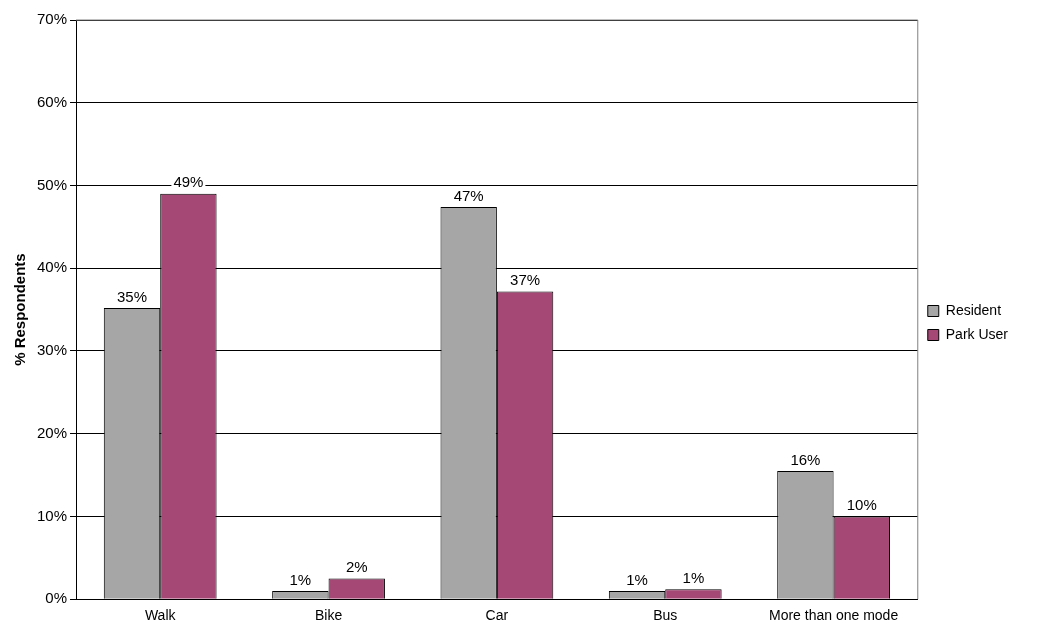  Describe the element at coordinates (665, 615) in the screenshot. I see `x-tick-label: Bus` at that location.